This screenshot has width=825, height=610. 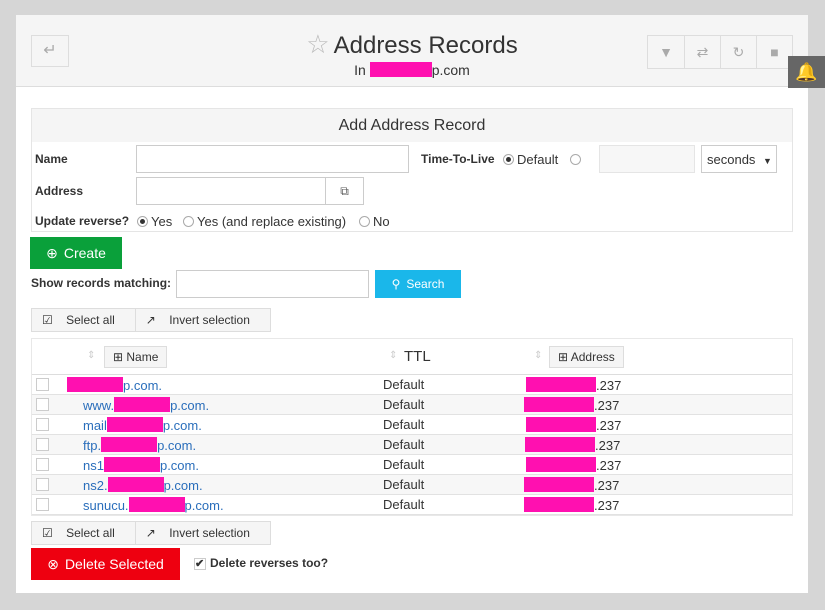 I want to click on table-row: ns1 p.com. Default .237, so click(x=412, y=465).